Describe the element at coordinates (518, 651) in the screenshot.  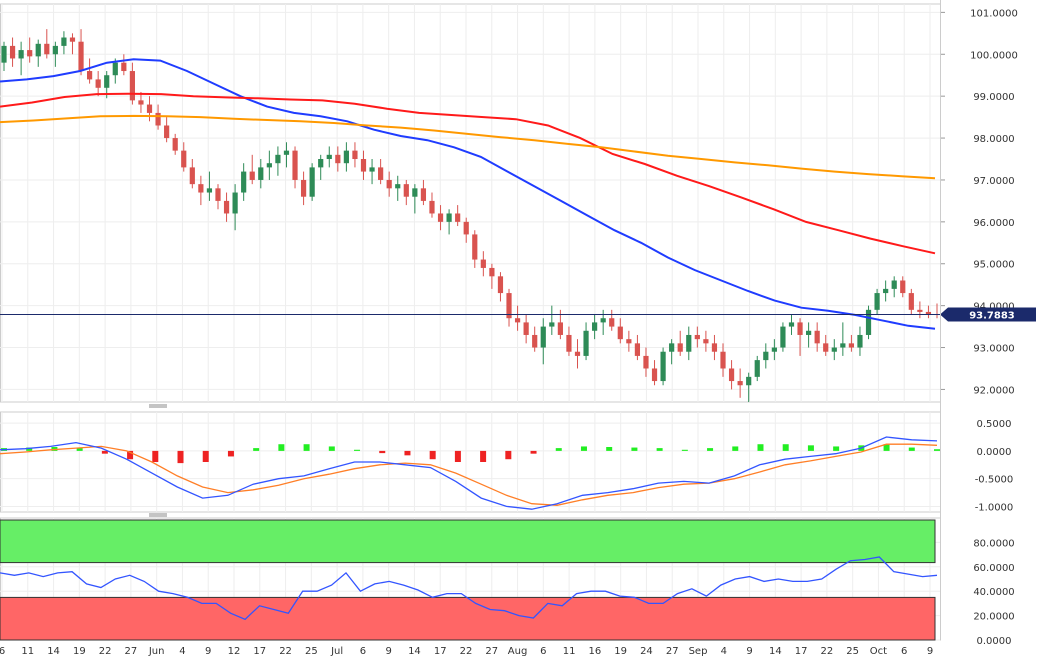
I see `x-tick-label: Aug` at that location.